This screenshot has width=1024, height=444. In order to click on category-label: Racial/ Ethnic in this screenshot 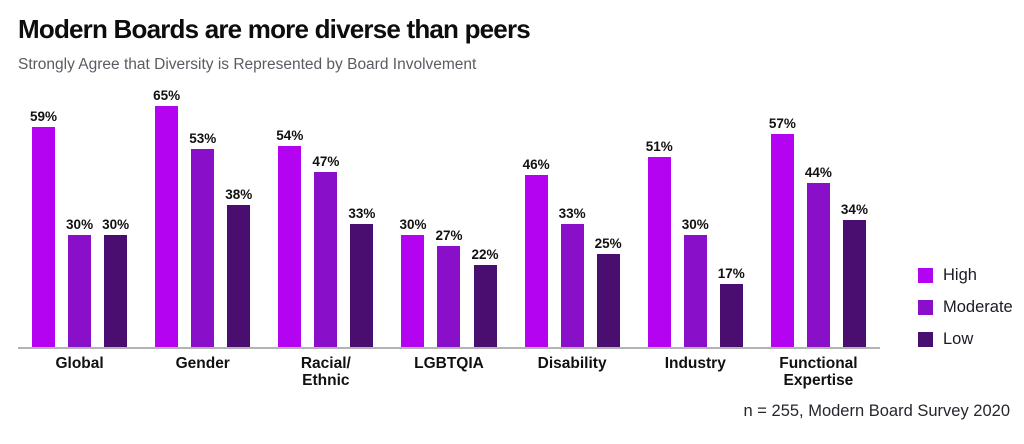, I will do `click(325, 372)`.